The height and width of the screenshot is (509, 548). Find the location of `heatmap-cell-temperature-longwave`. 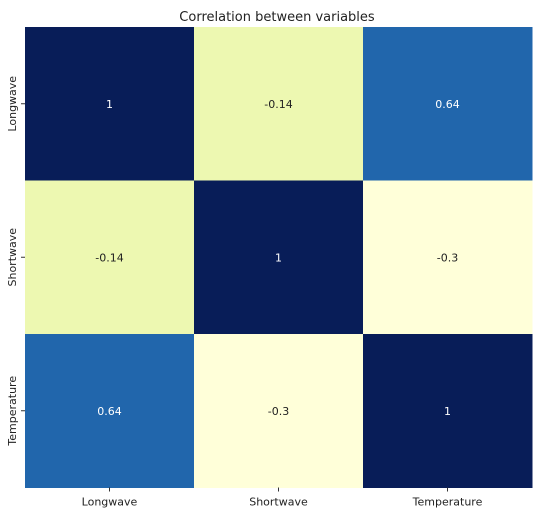

heatmap-cell-temperature-longwave is located at coordinates (110, 411).